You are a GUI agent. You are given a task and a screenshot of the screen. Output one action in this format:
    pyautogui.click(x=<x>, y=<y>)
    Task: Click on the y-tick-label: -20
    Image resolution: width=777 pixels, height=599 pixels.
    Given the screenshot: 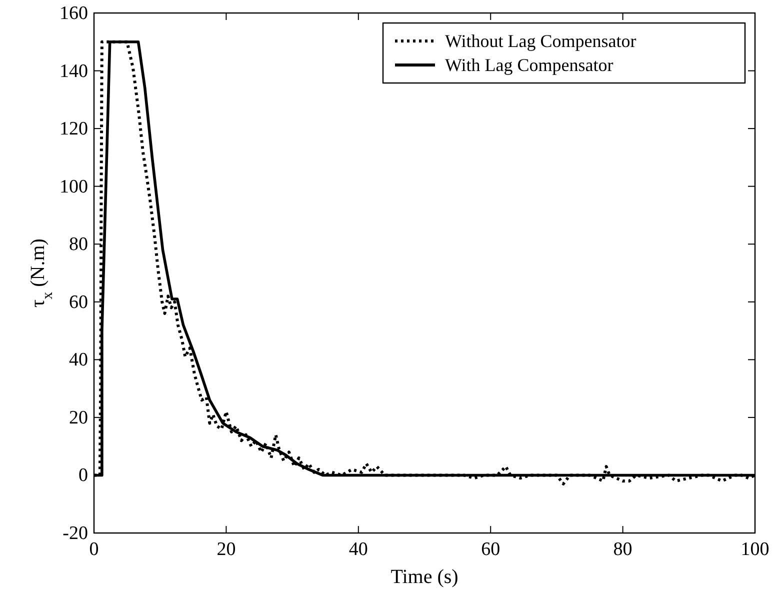 What is the action you would take?
    pyautogui.click(x=75, y=533)
    